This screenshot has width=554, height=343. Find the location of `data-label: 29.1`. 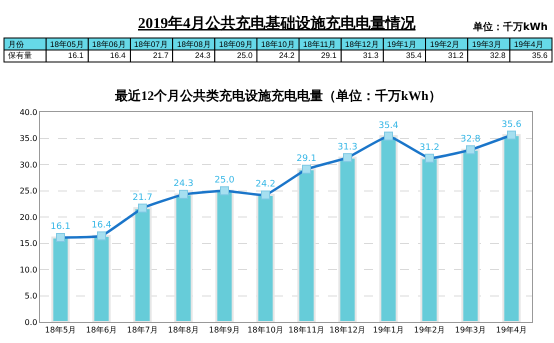

data-label: 29.1 is located at coordinates (306, 159).